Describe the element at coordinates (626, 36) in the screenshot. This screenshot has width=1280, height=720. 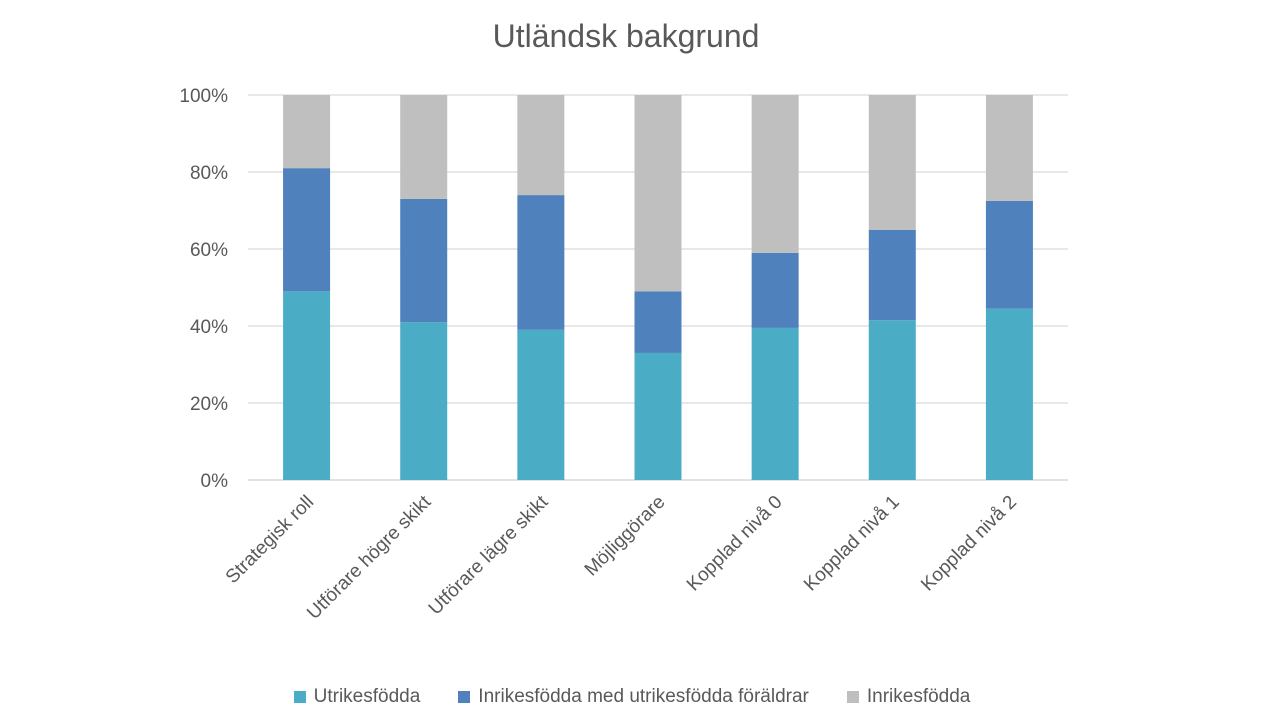
I see `chart-title: Utländsk bakgrund` at that location.